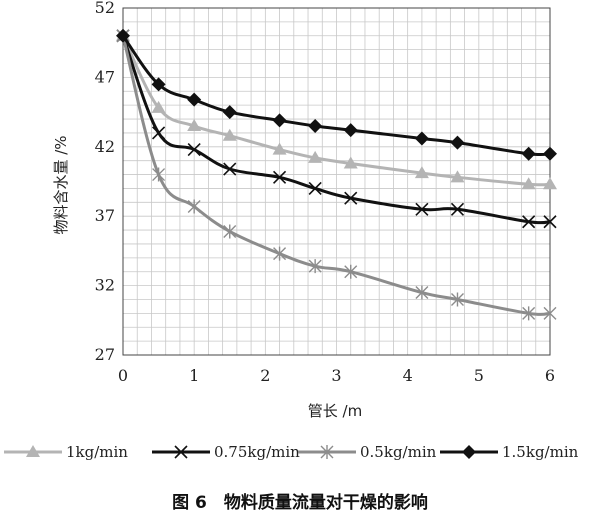 Image resolution: width=600 pixels, height=518 pixels. I want to click on y-tick-label: 42, so click(105, 146).